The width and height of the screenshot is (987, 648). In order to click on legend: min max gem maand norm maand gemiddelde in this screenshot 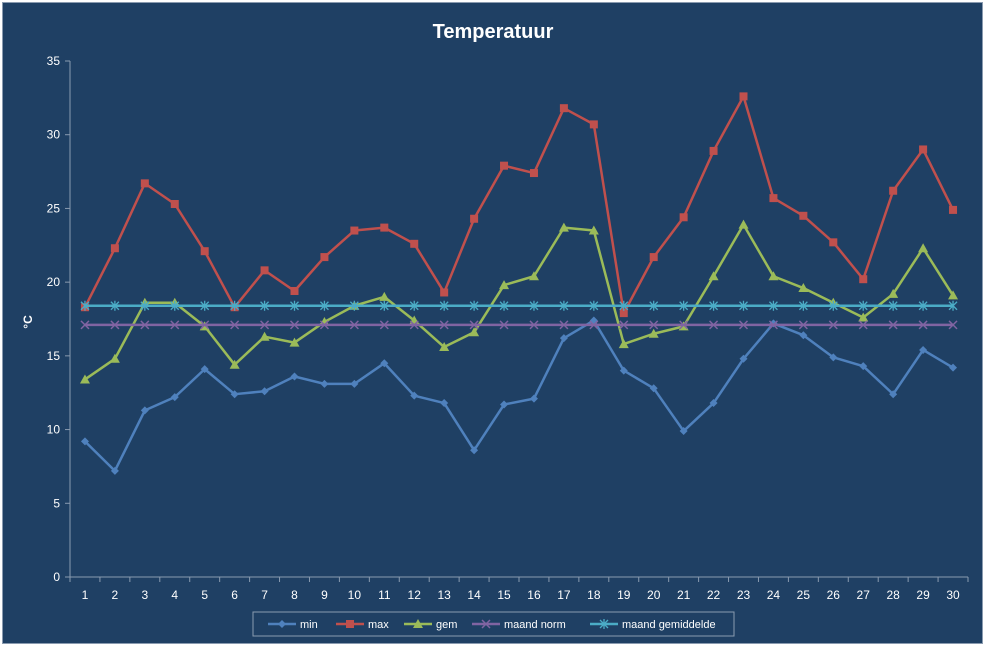, I will do `click(493, 624)`.